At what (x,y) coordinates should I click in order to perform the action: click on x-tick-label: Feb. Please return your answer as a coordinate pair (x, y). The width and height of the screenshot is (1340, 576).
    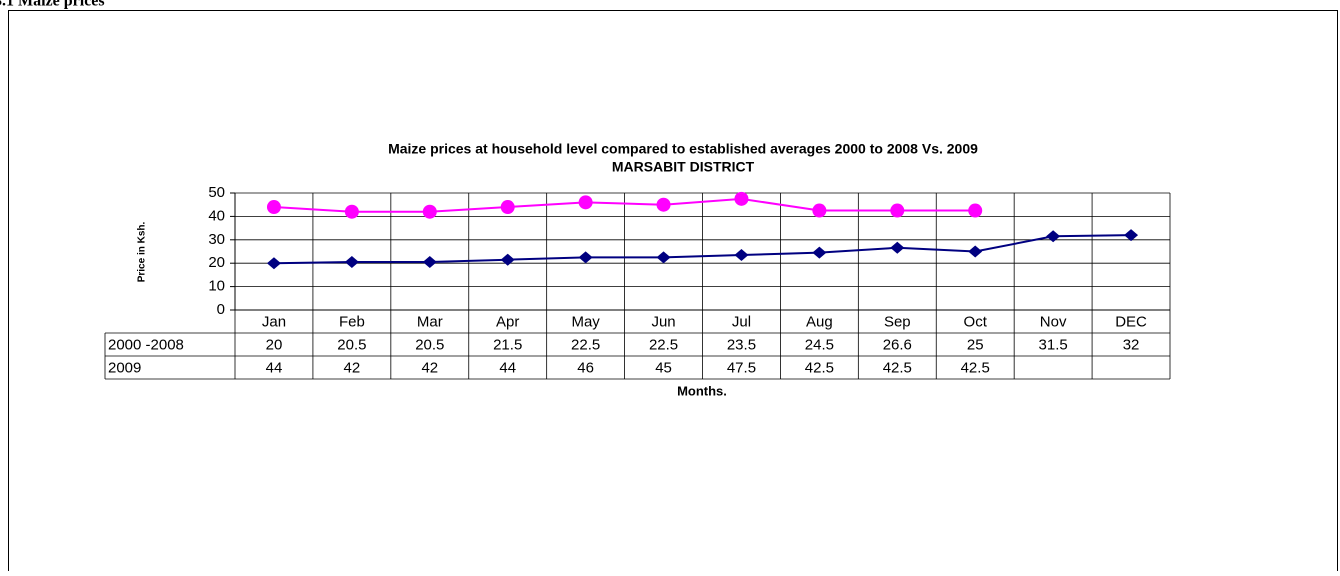
    Looking at the image, I should click on (352, 321).